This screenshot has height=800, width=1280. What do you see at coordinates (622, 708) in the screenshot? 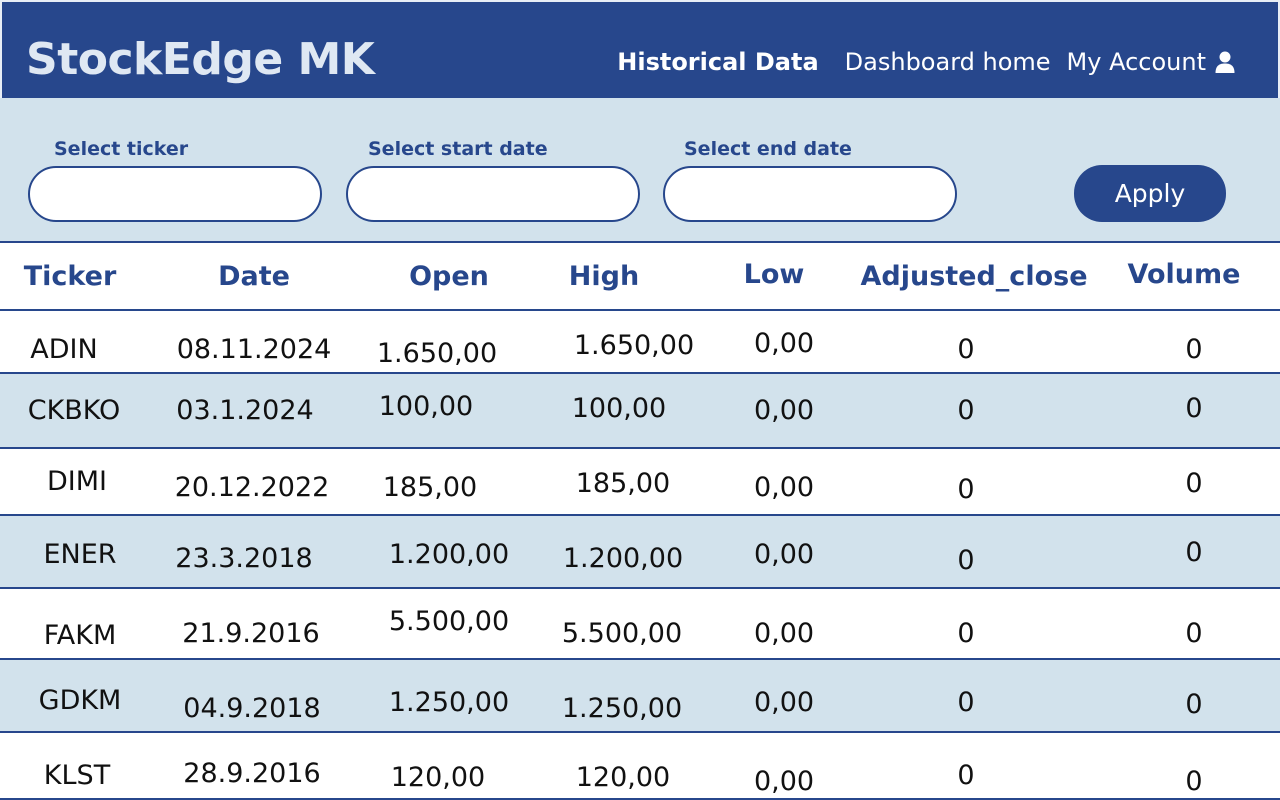
I see `cell-high: 1.250,00` at bounding box center [622, 708].